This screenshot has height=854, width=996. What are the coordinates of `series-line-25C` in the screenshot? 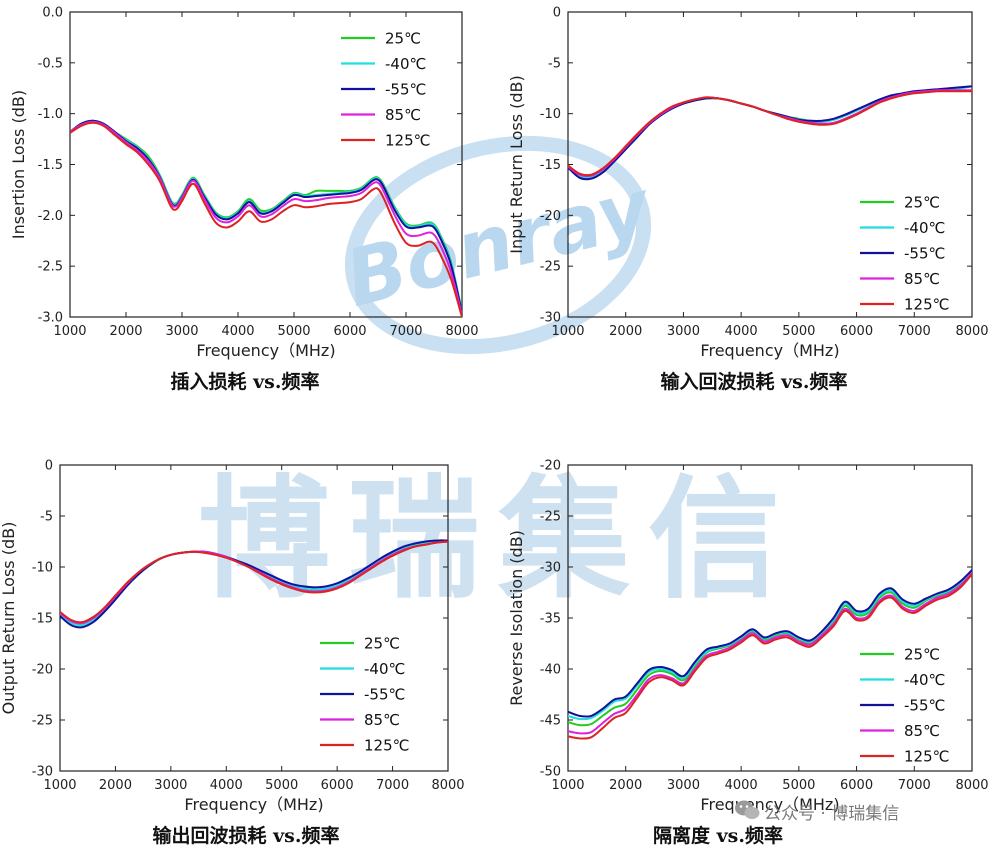 It's located at (770, 132).